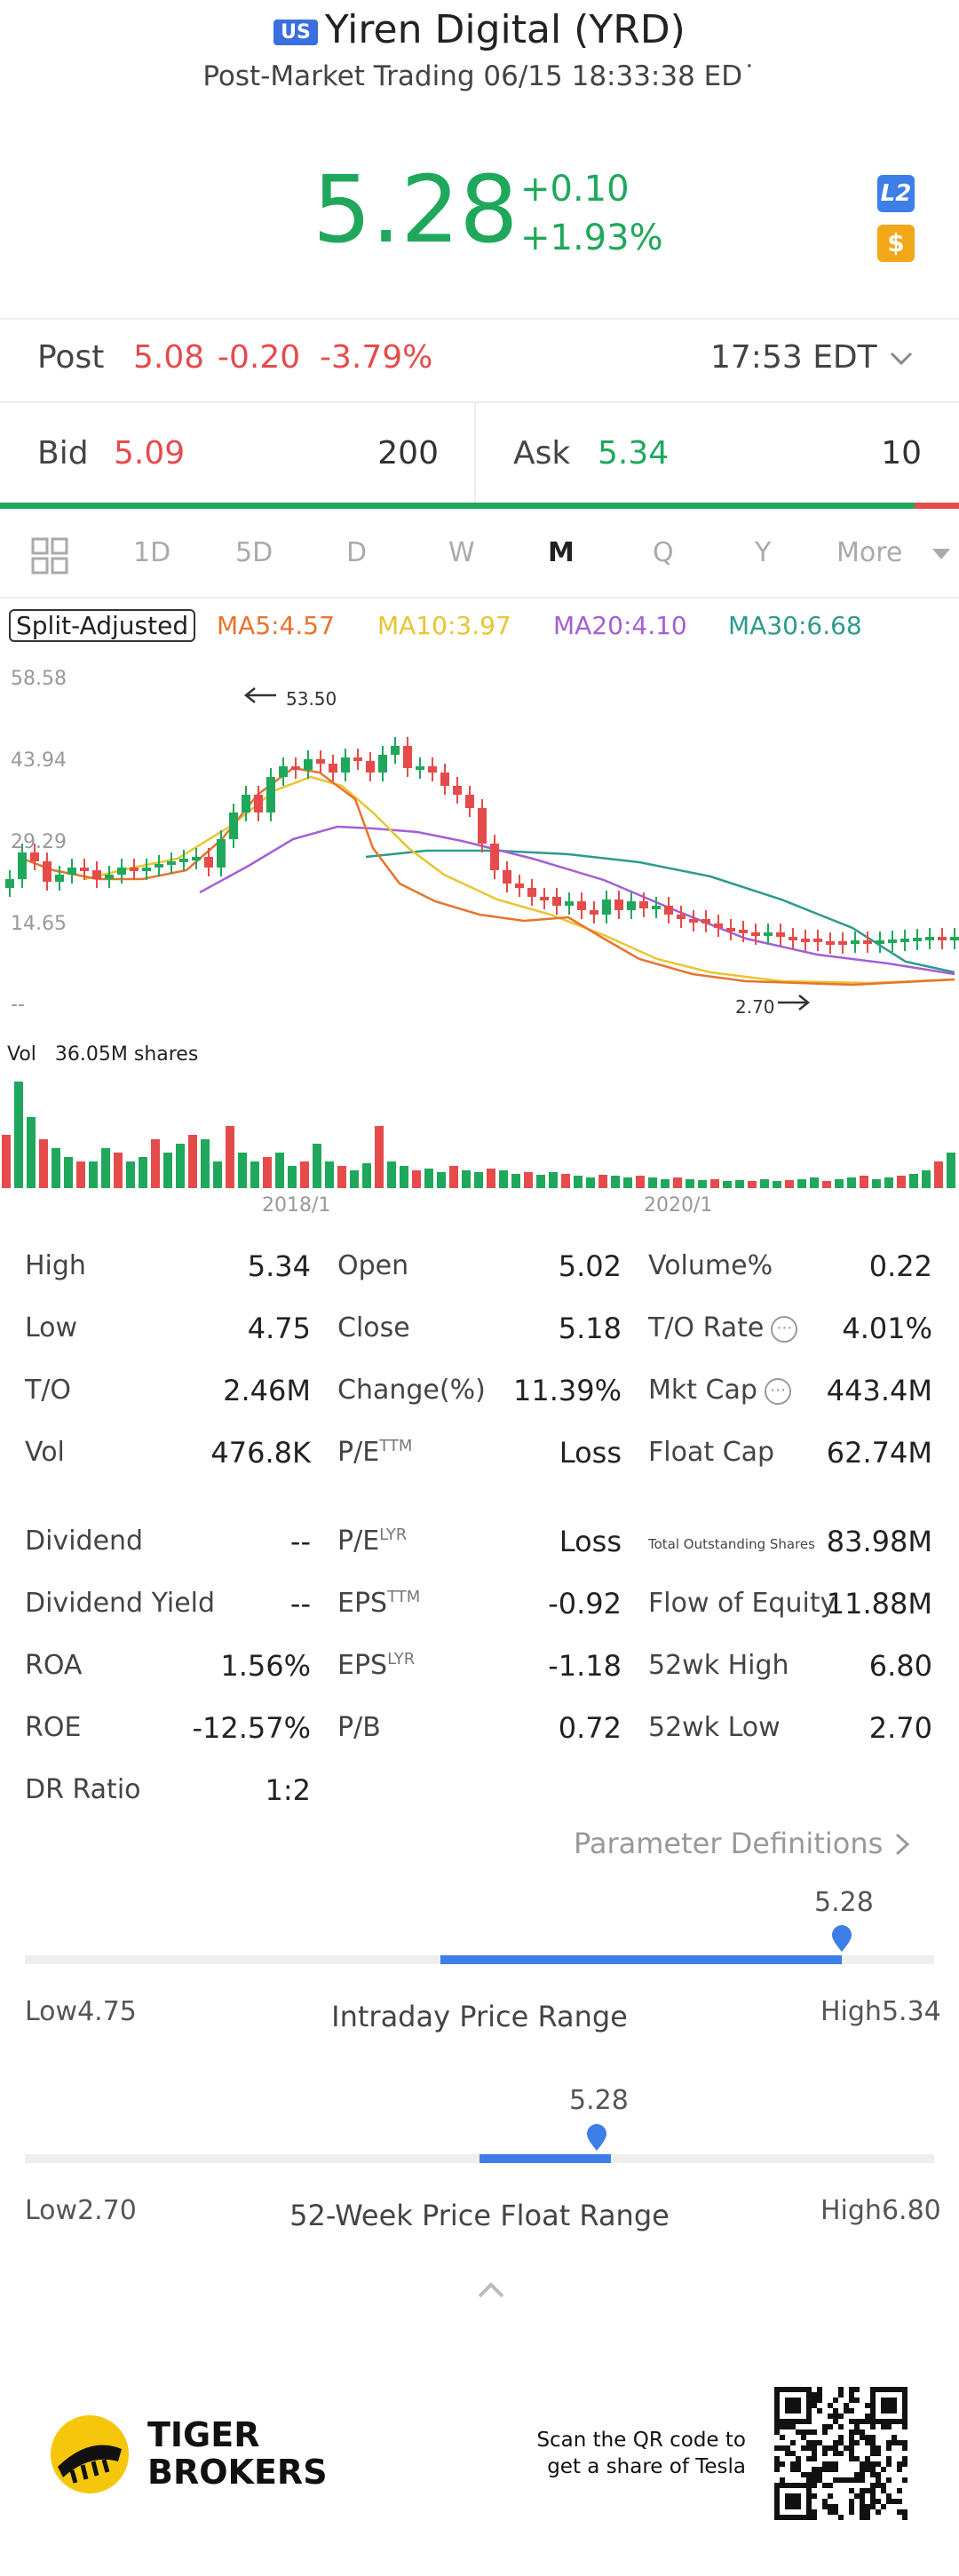  What do you see at coordinates (763, 552) in the screenshot?
I see `tab-y: Y` at bounding box center [763, 552].